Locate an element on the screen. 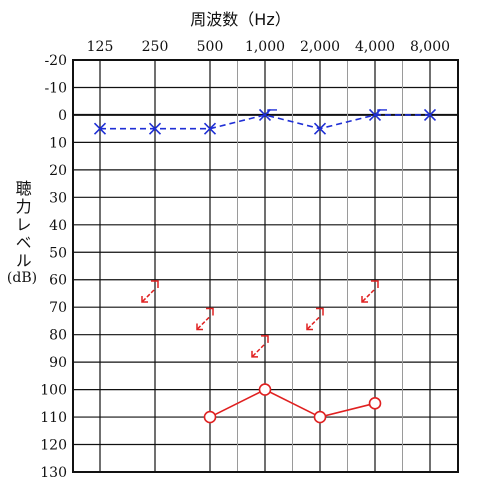 The width and height of the screenshot is (481, 495). y-tick-labels: -20 -10 0 10 20 30 40 50 60 70 80 90 100 110 120 130 is located at coordinates (53, 267).